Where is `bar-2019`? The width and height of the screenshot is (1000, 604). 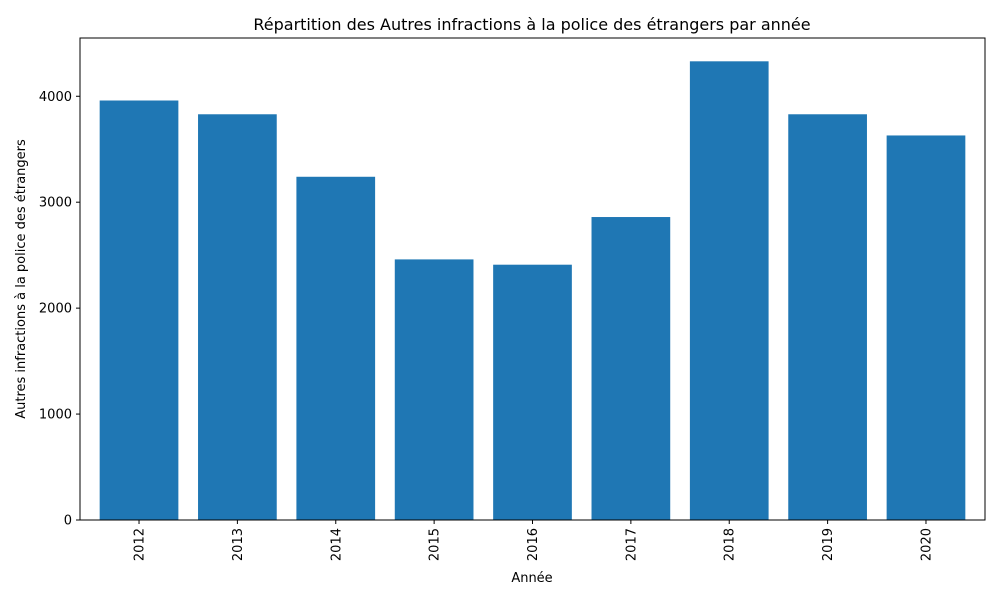 bar-2019 is located at coordinates (827, 317).